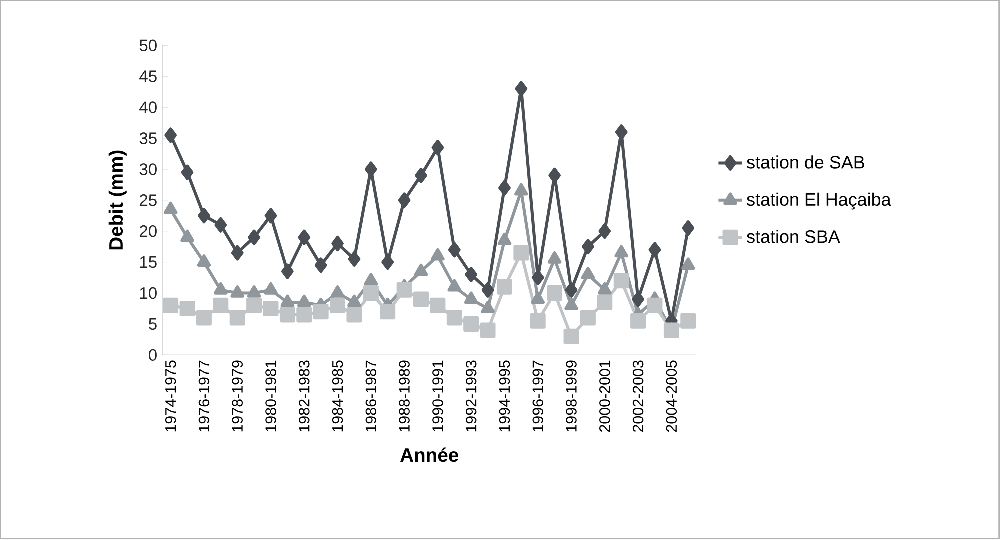 The width and height of the screenshot is (1000, 540). Describe the element at coordinates (793, 237) in the screenshot. I see `legend-label: station SBA` at that location.